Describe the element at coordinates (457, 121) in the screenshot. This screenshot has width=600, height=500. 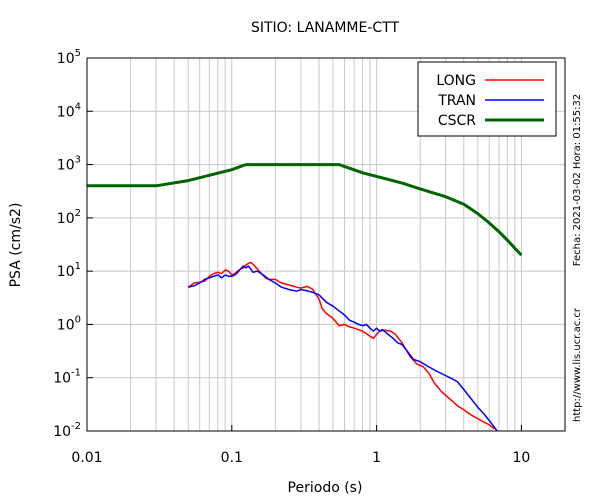
I see `legend-label-cscr: CSCR` at that location.